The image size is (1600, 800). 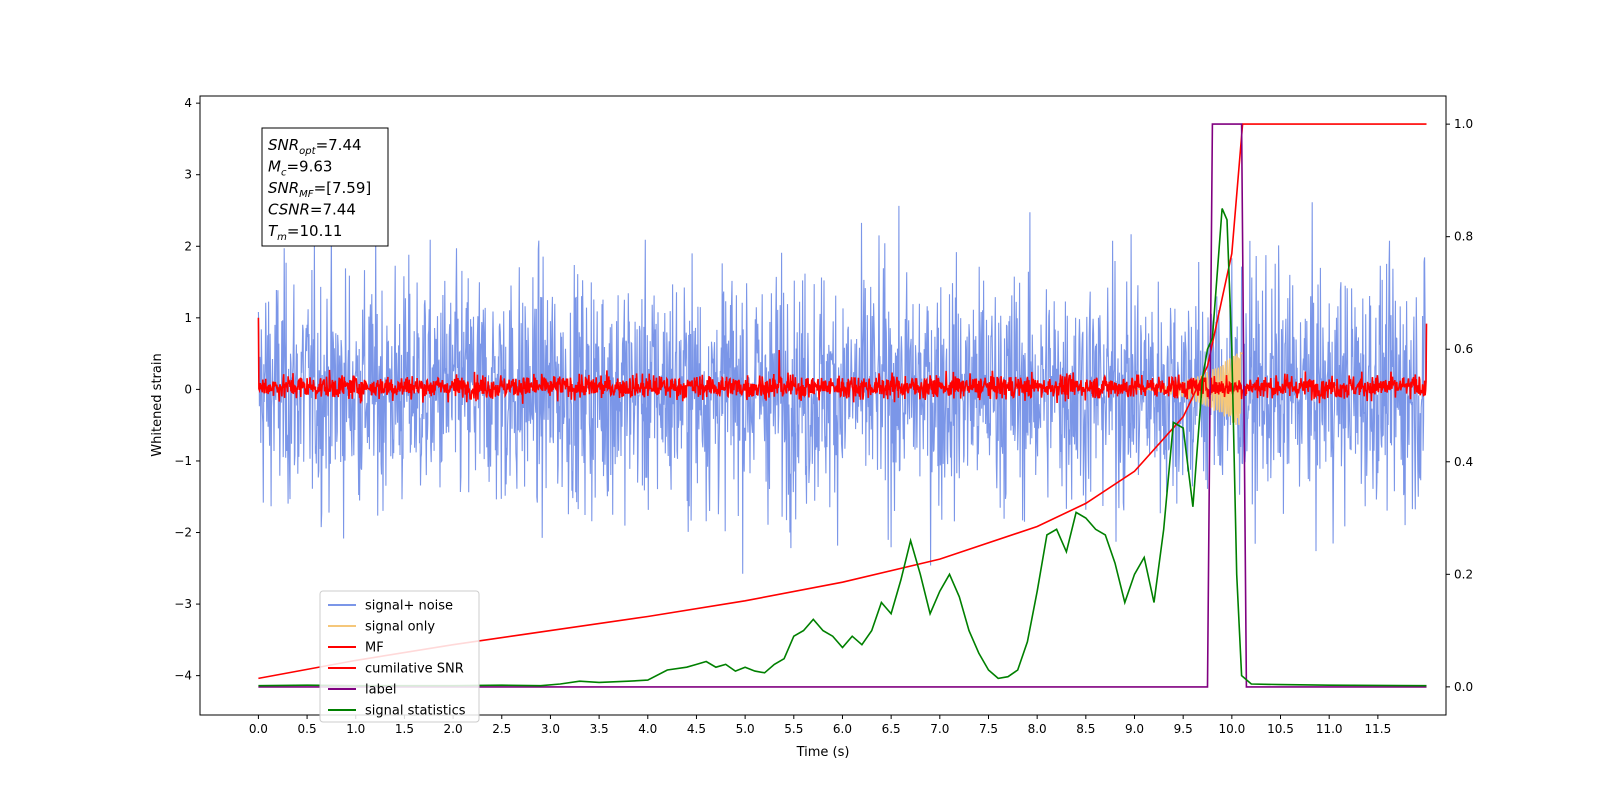 I want to click on y-right-tick-label: 0.2, so click(x=1463, y=574).